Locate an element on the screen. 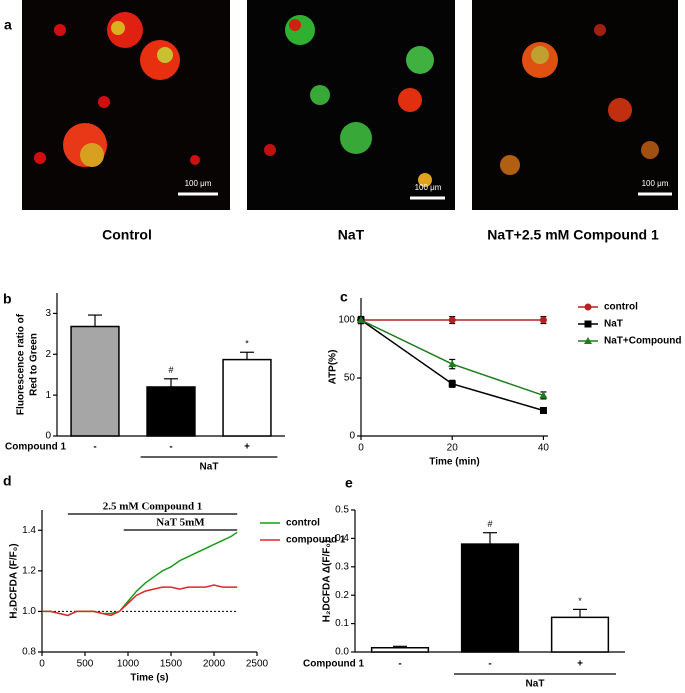 The image size is (685, 693). x-tick-label: 2500 is located at coordinates (257, 664).